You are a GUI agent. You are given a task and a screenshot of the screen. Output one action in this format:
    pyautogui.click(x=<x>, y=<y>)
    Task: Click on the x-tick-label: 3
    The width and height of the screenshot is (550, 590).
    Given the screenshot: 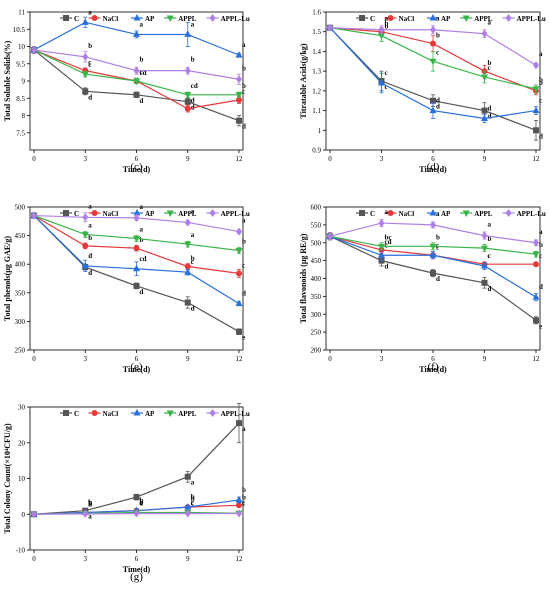 What is the action you would take?
    pyautogui.click(x=86, y=359)
    